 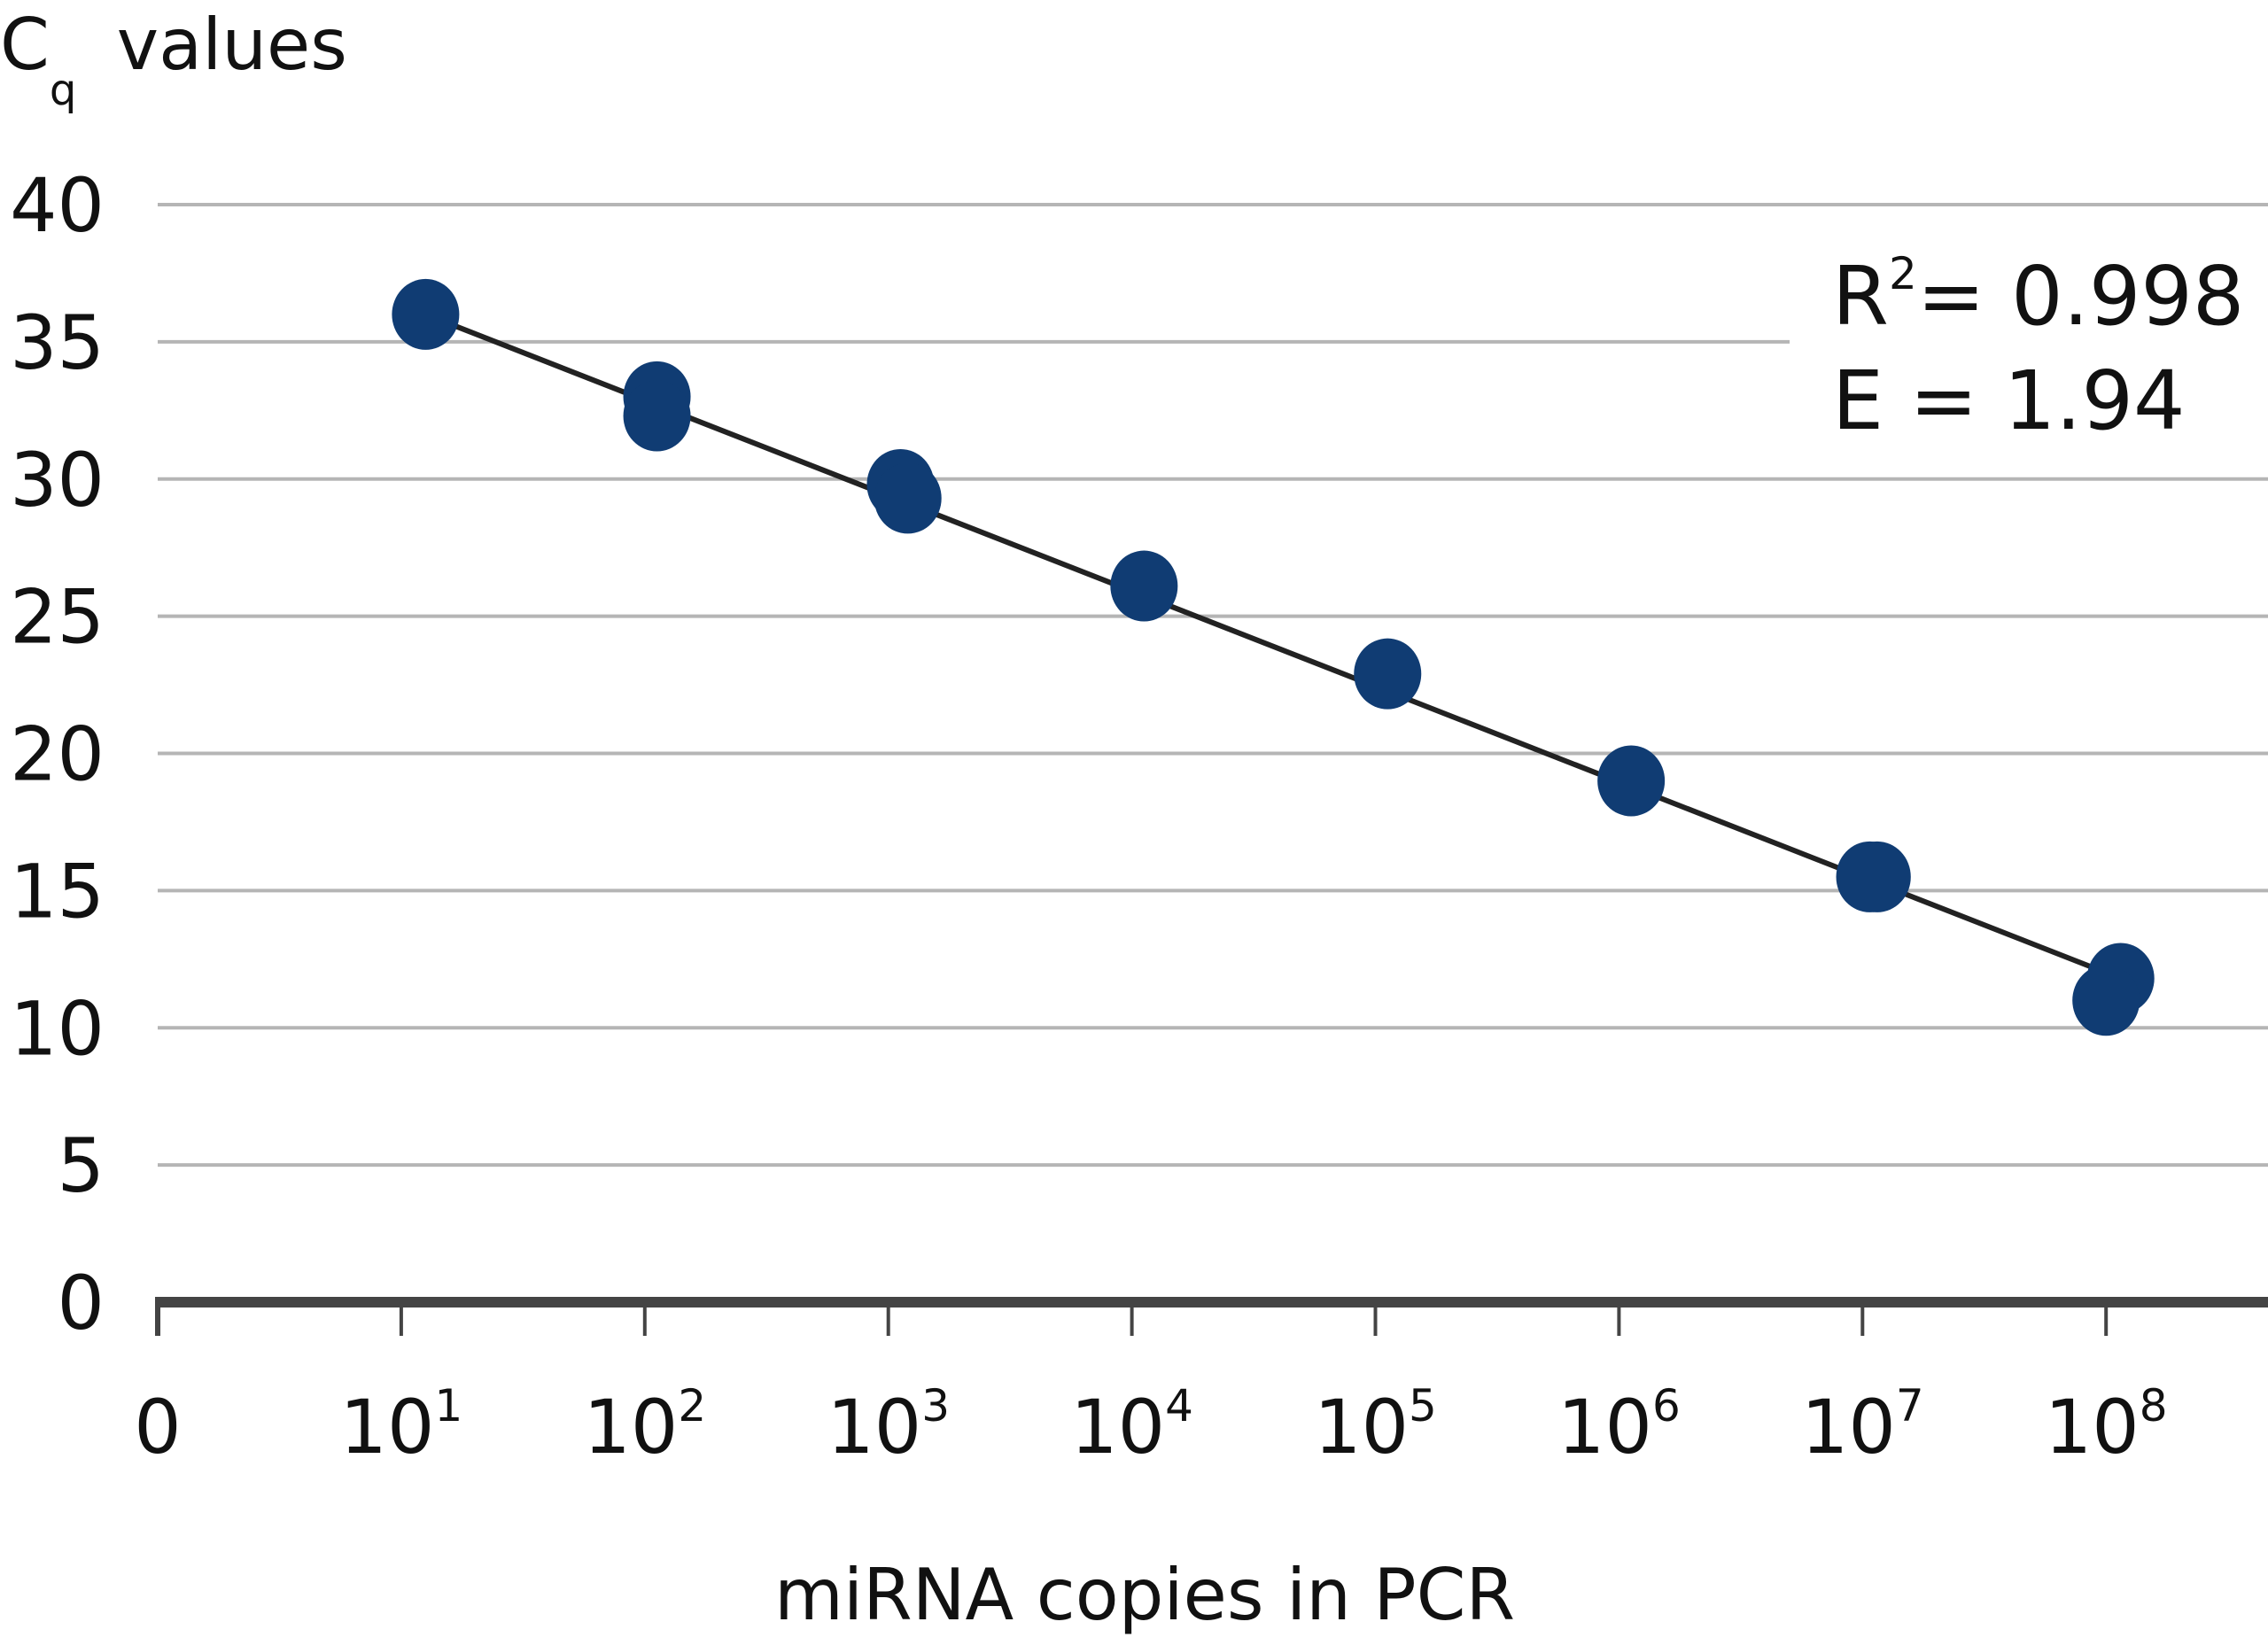 What do you see at coordinates (2009, 400) in the screenshot?
I see `efficiency-annotation: E = 1.94` at bounding box center [2009, 400].